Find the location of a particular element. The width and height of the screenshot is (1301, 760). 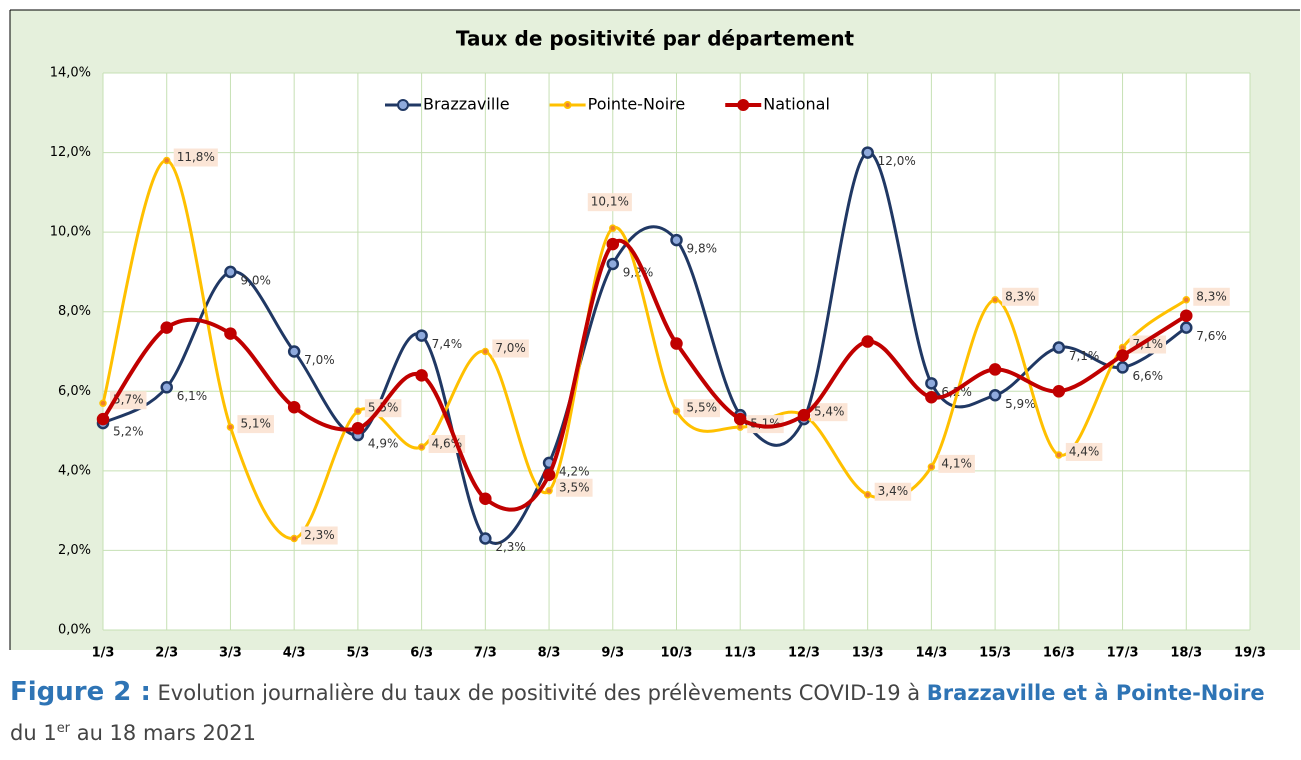

data-label: 4,2% is located at coordinates (574, 471).